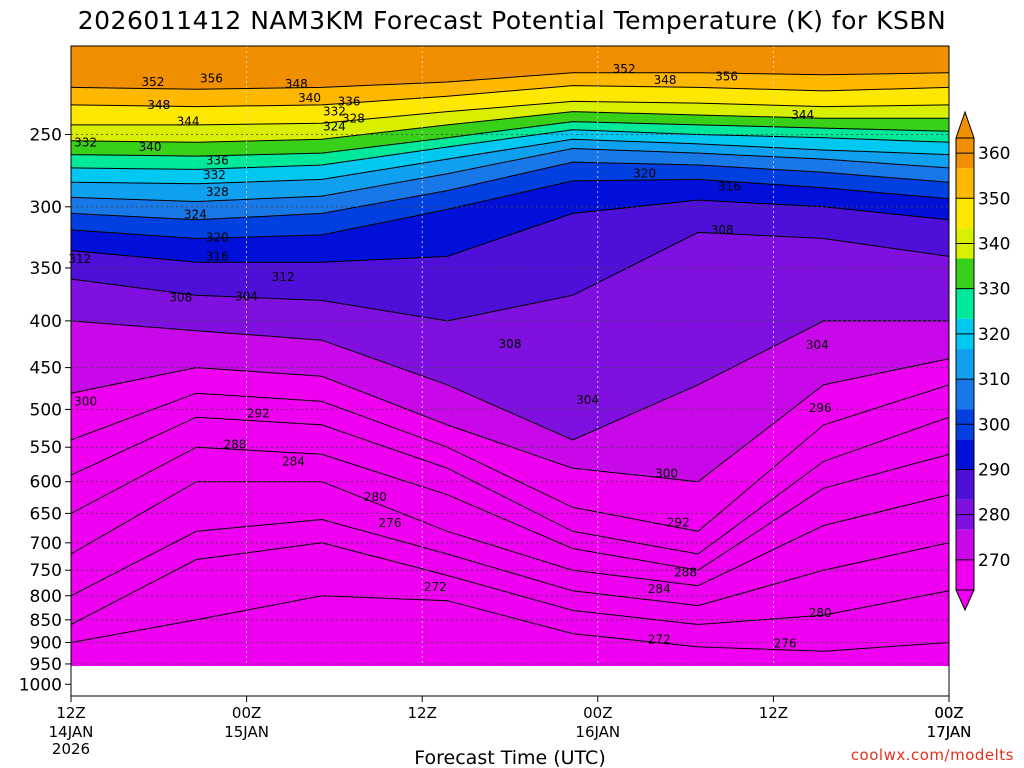  I want to click on contour-label-text: 284, so click(659, 589).